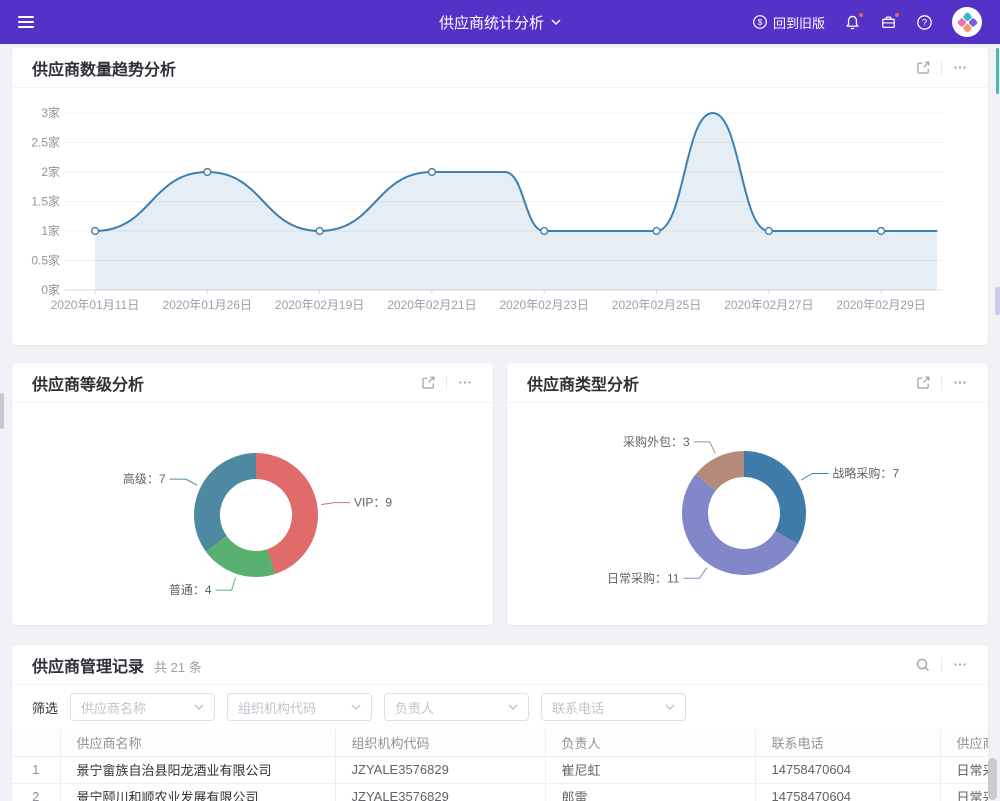  I want to click on y-tick-label: 0家, so click(50, 289).